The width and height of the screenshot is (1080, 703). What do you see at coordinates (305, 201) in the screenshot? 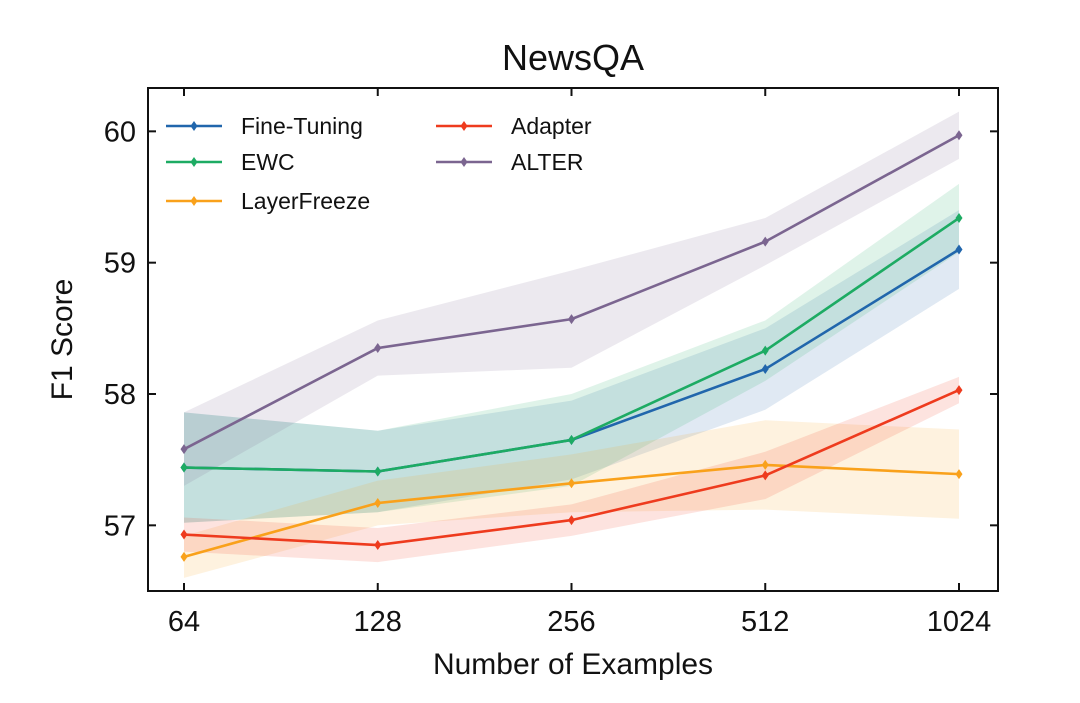
I see `legend-label-layerfreeze: LayerFreeze` at bounding box center [305, 201].